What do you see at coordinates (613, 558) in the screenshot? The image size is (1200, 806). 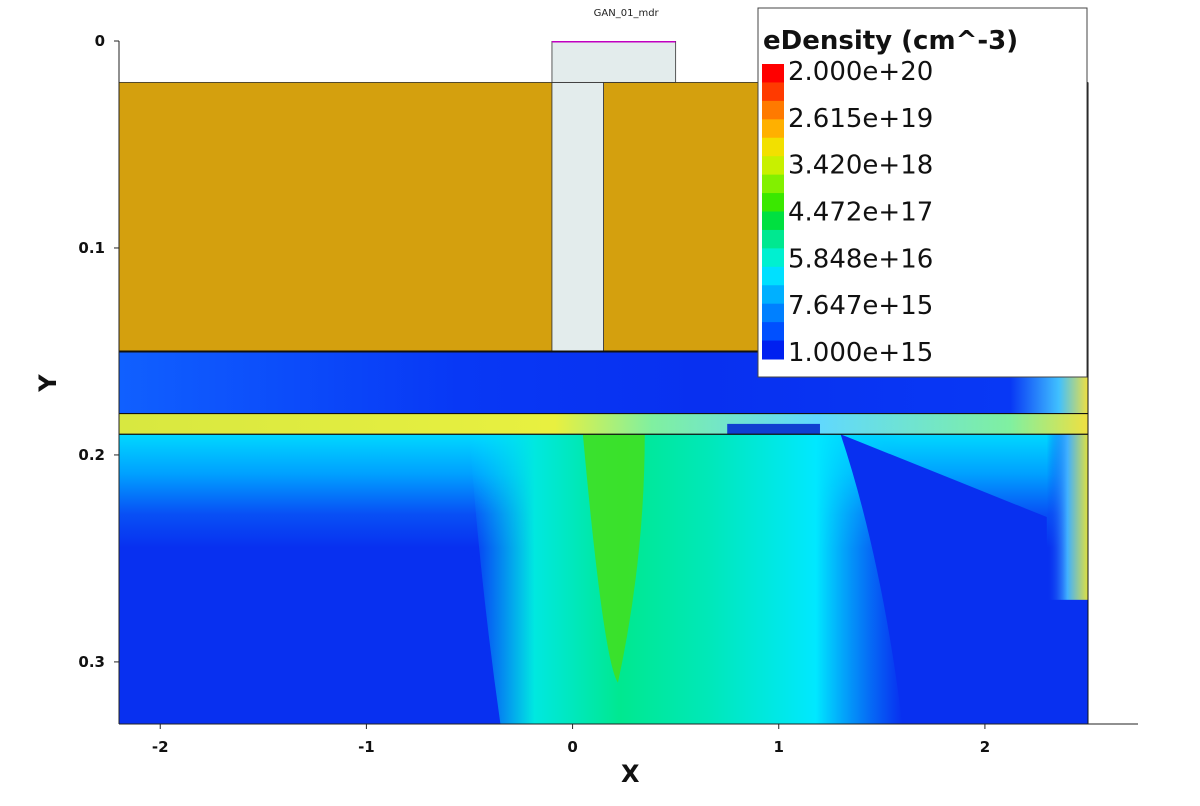 I see `contour-gate-tongue` at bounding box center [613, 558].